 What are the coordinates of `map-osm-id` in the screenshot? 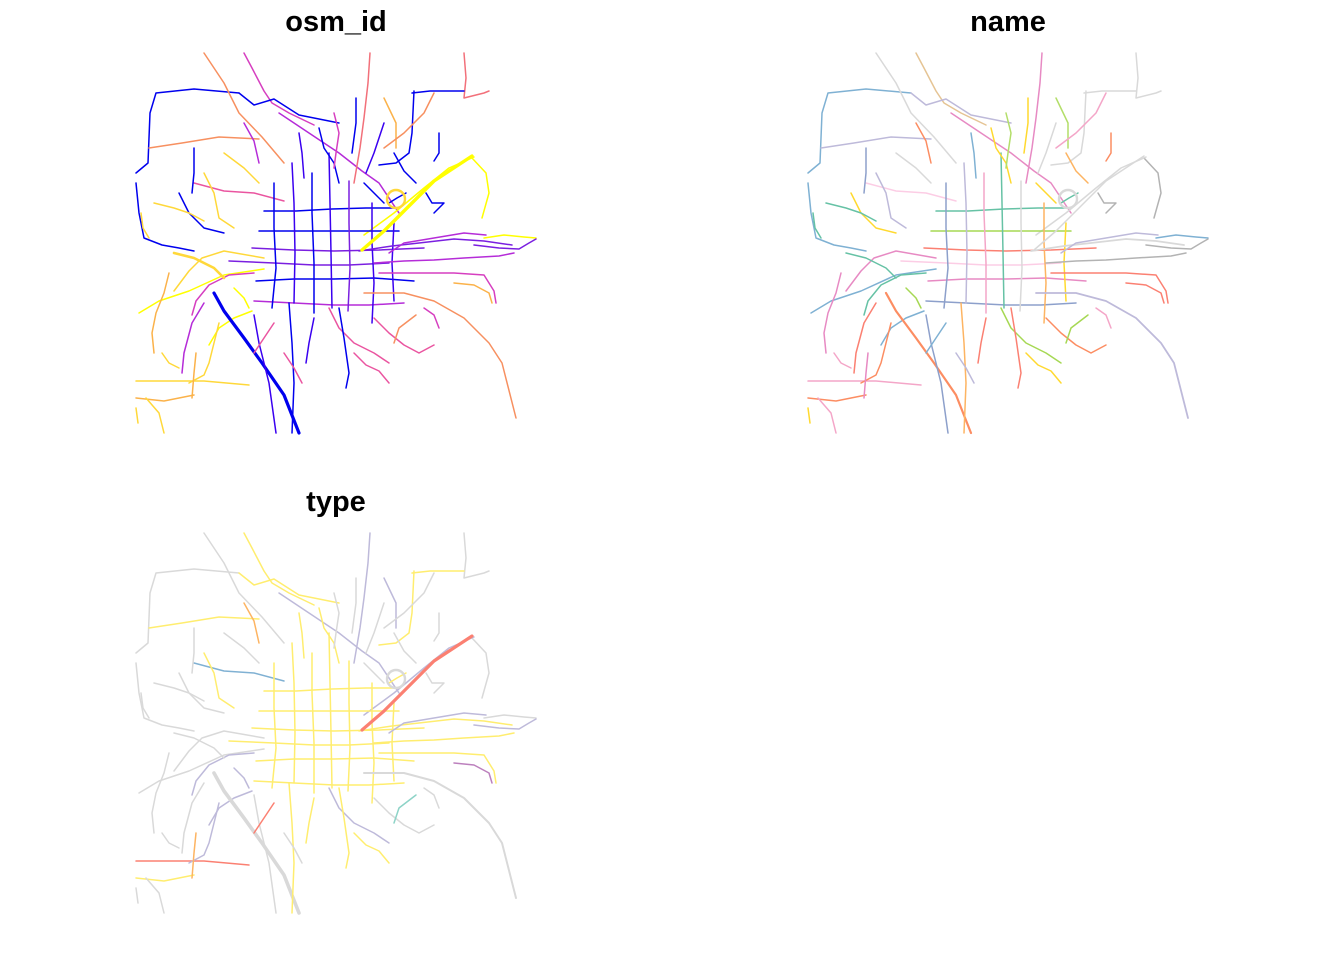 It's located at (336, 243).